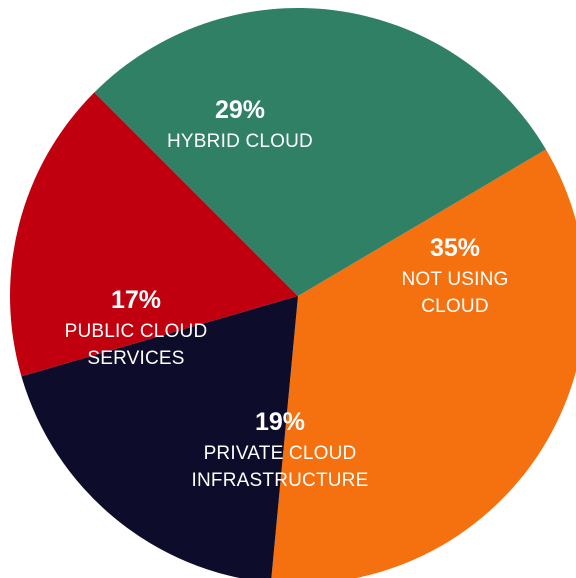 This screenshot has height=578, width=576. What do you see at coordinates (240, 110) in the screenshot?
I see `slice-percent-label: 29%` at bounding box center [240, 110].